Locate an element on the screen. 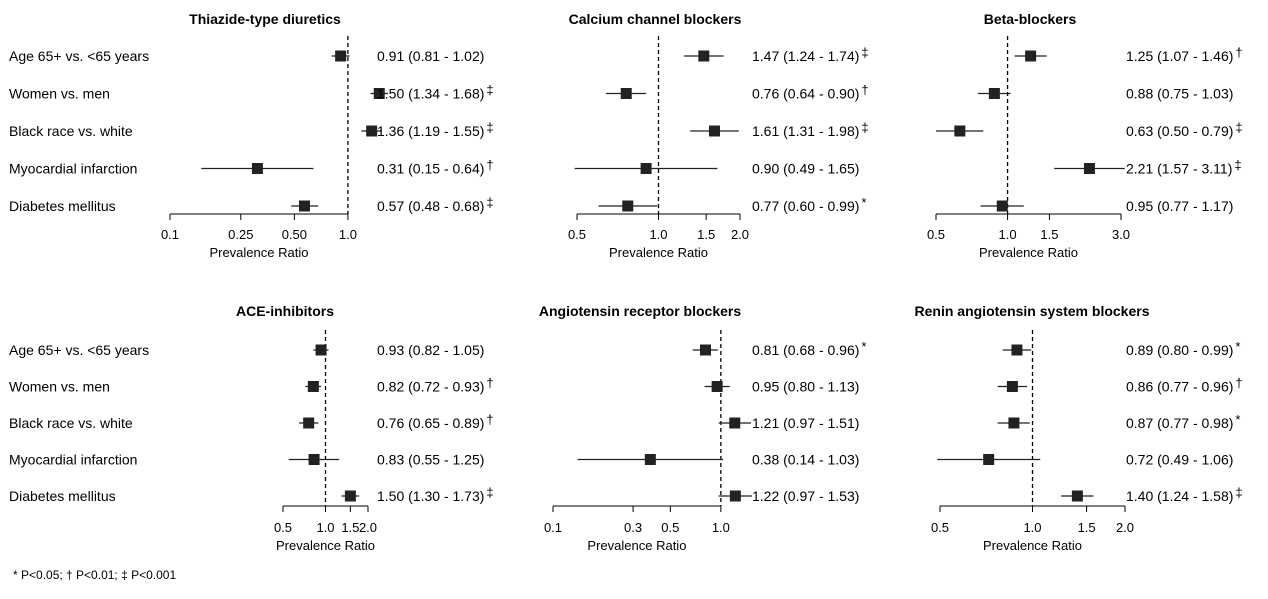  estimate-text: 2.21 (1.57 - 3.11) ‡ is located at coordinates (1184, 167).